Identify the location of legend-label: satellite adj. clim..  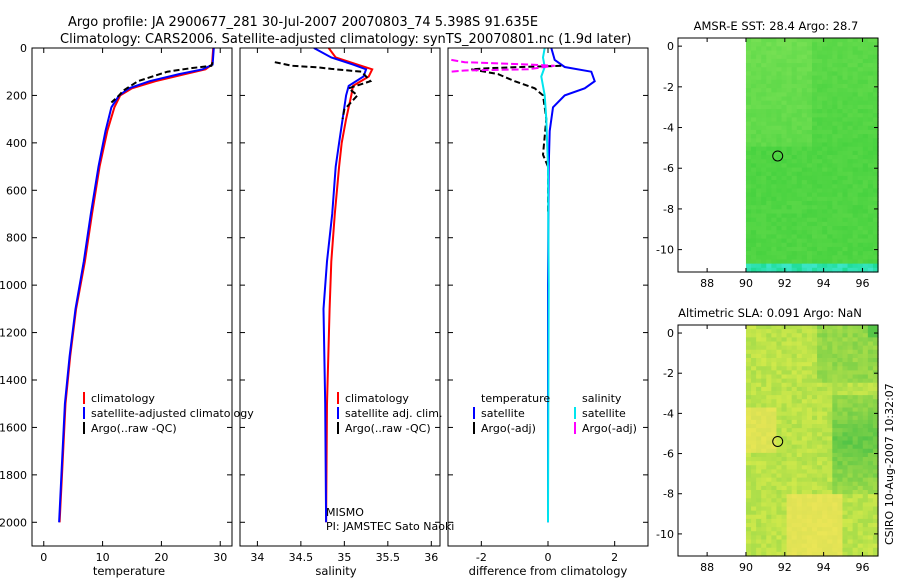
(393, 413).